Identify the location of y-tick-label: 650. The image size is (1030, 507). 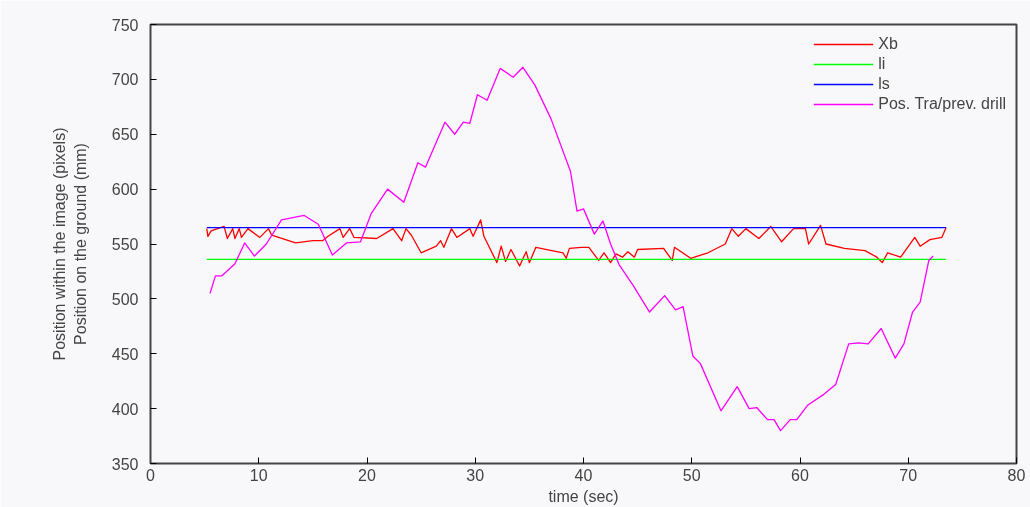
(125, 135).